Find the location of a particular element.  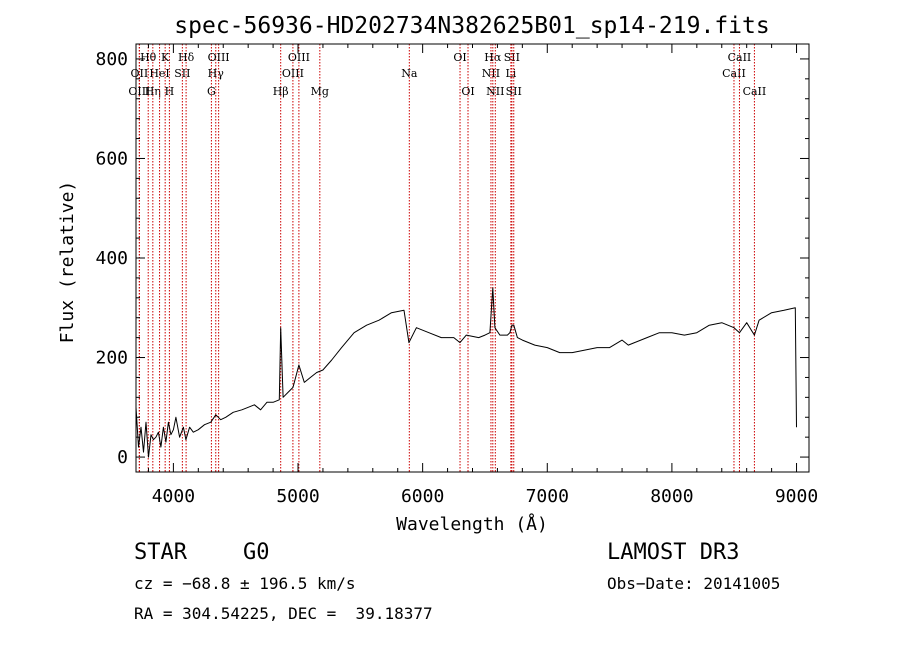

spectral-line-label: Hβ is located at coordinates (281, 91).